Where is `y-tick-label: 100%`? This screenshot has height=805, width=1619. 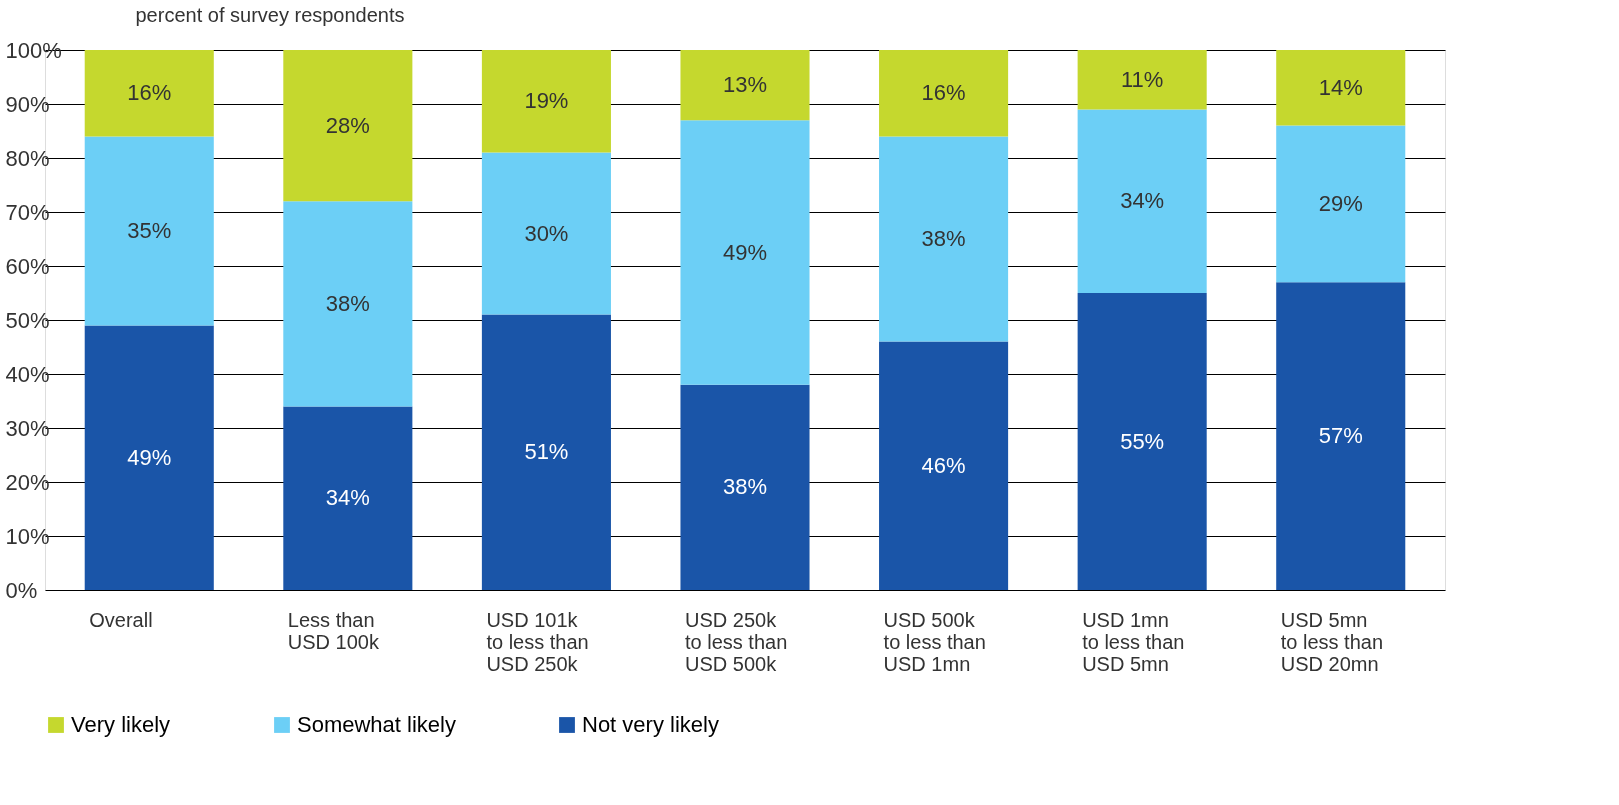 y-tick-label: 100% is located at coordinates (33, 50).